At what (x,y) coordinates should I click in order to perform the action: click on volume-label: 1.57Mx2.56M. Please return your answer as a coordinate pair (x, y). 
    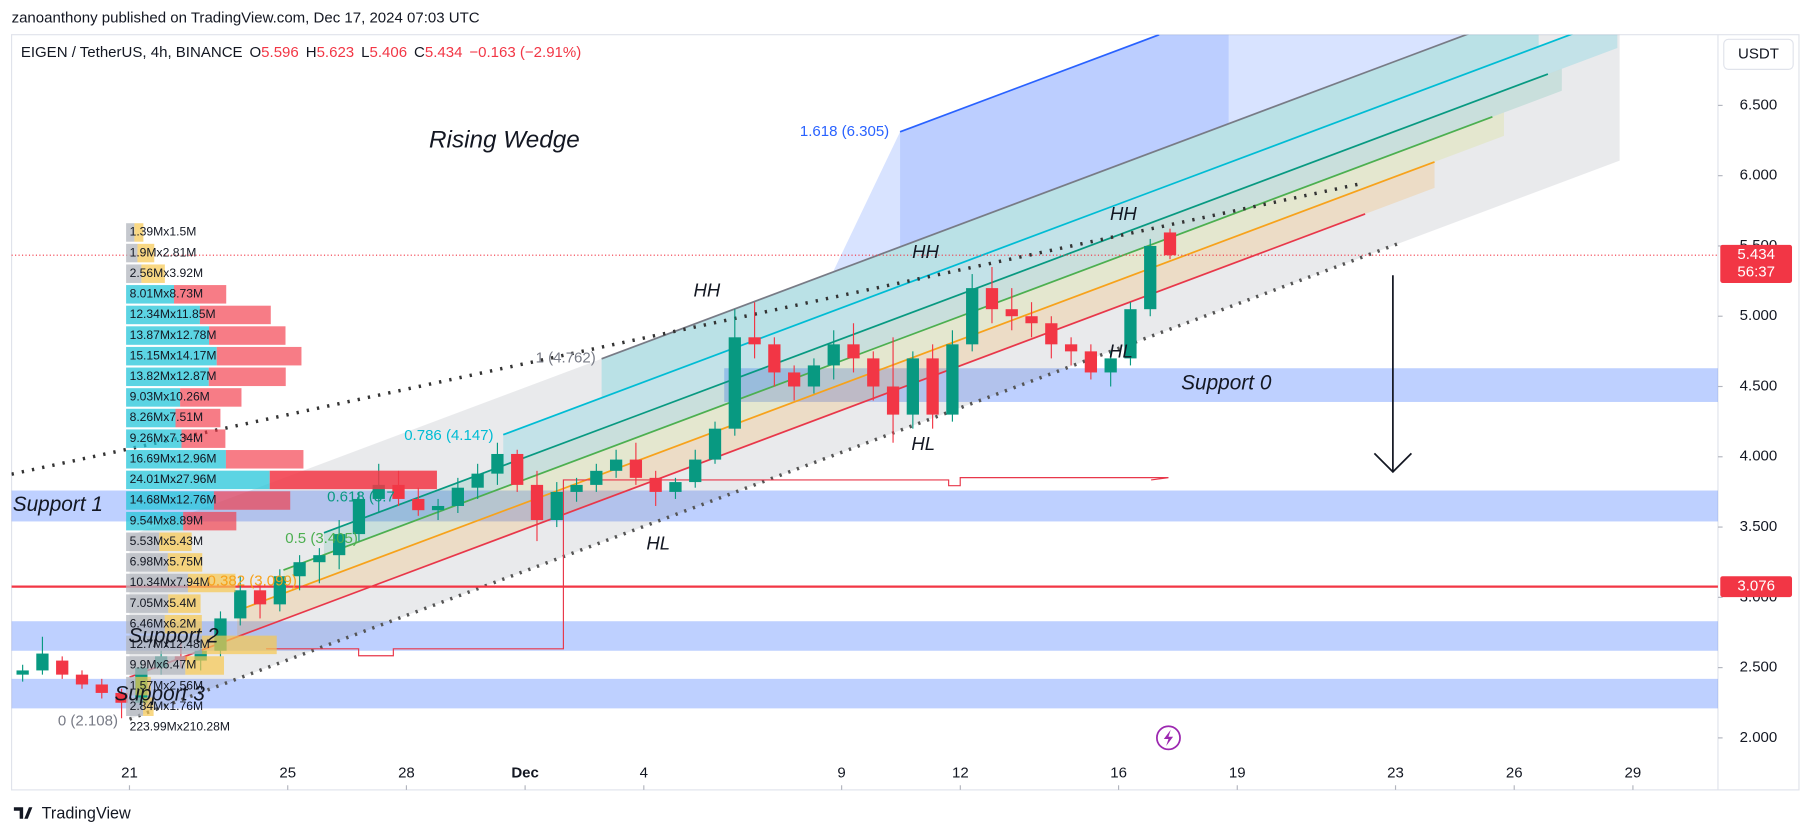
    Looking at the image, I should click on (166, 685).